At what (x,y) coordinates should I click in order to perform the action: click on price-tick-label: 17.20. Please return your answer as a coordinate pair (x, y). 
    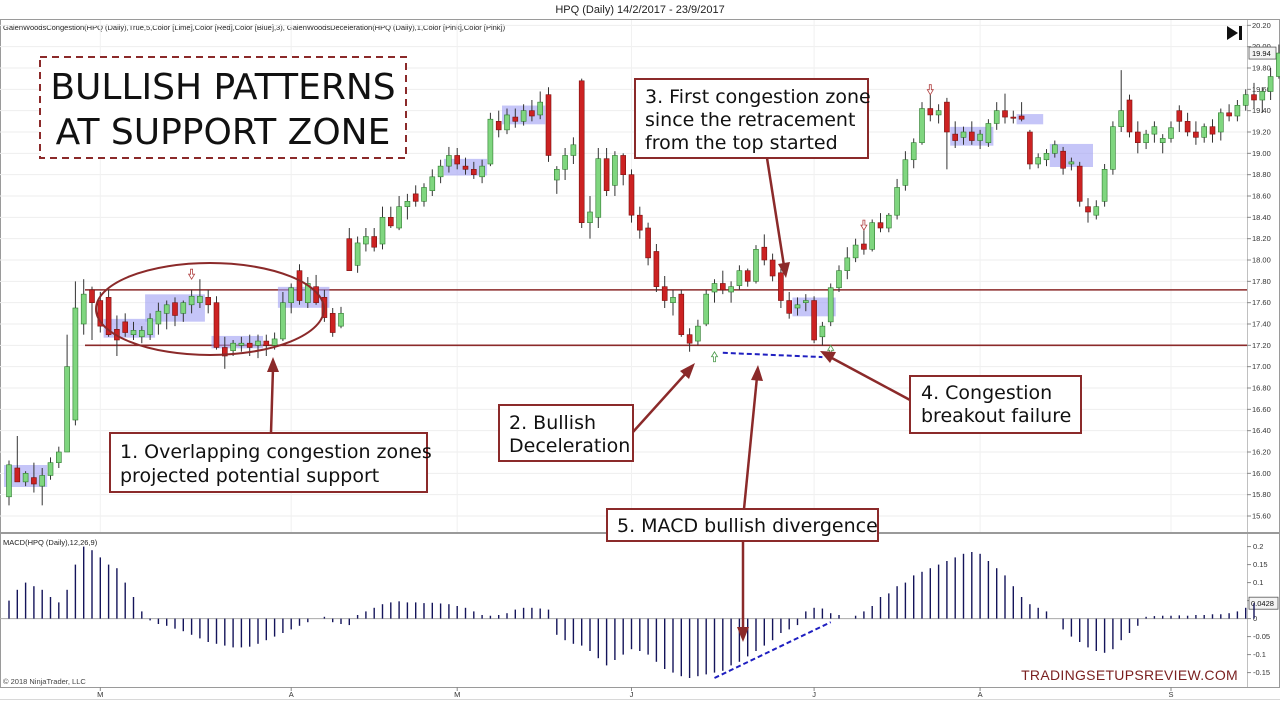
    Looking at the image, I should click on (1261, 345).